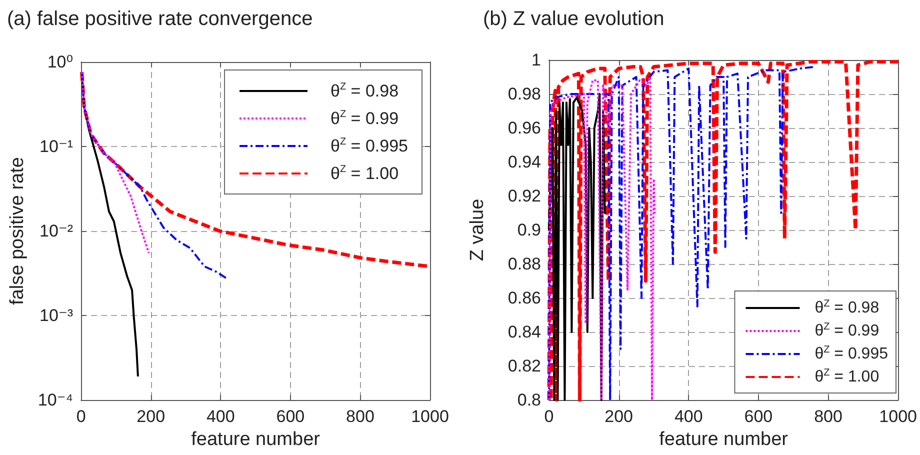  Describe the element at coordinates (529, 400) in the screenshot. I see `y-tick-label: 0.8` at that location.